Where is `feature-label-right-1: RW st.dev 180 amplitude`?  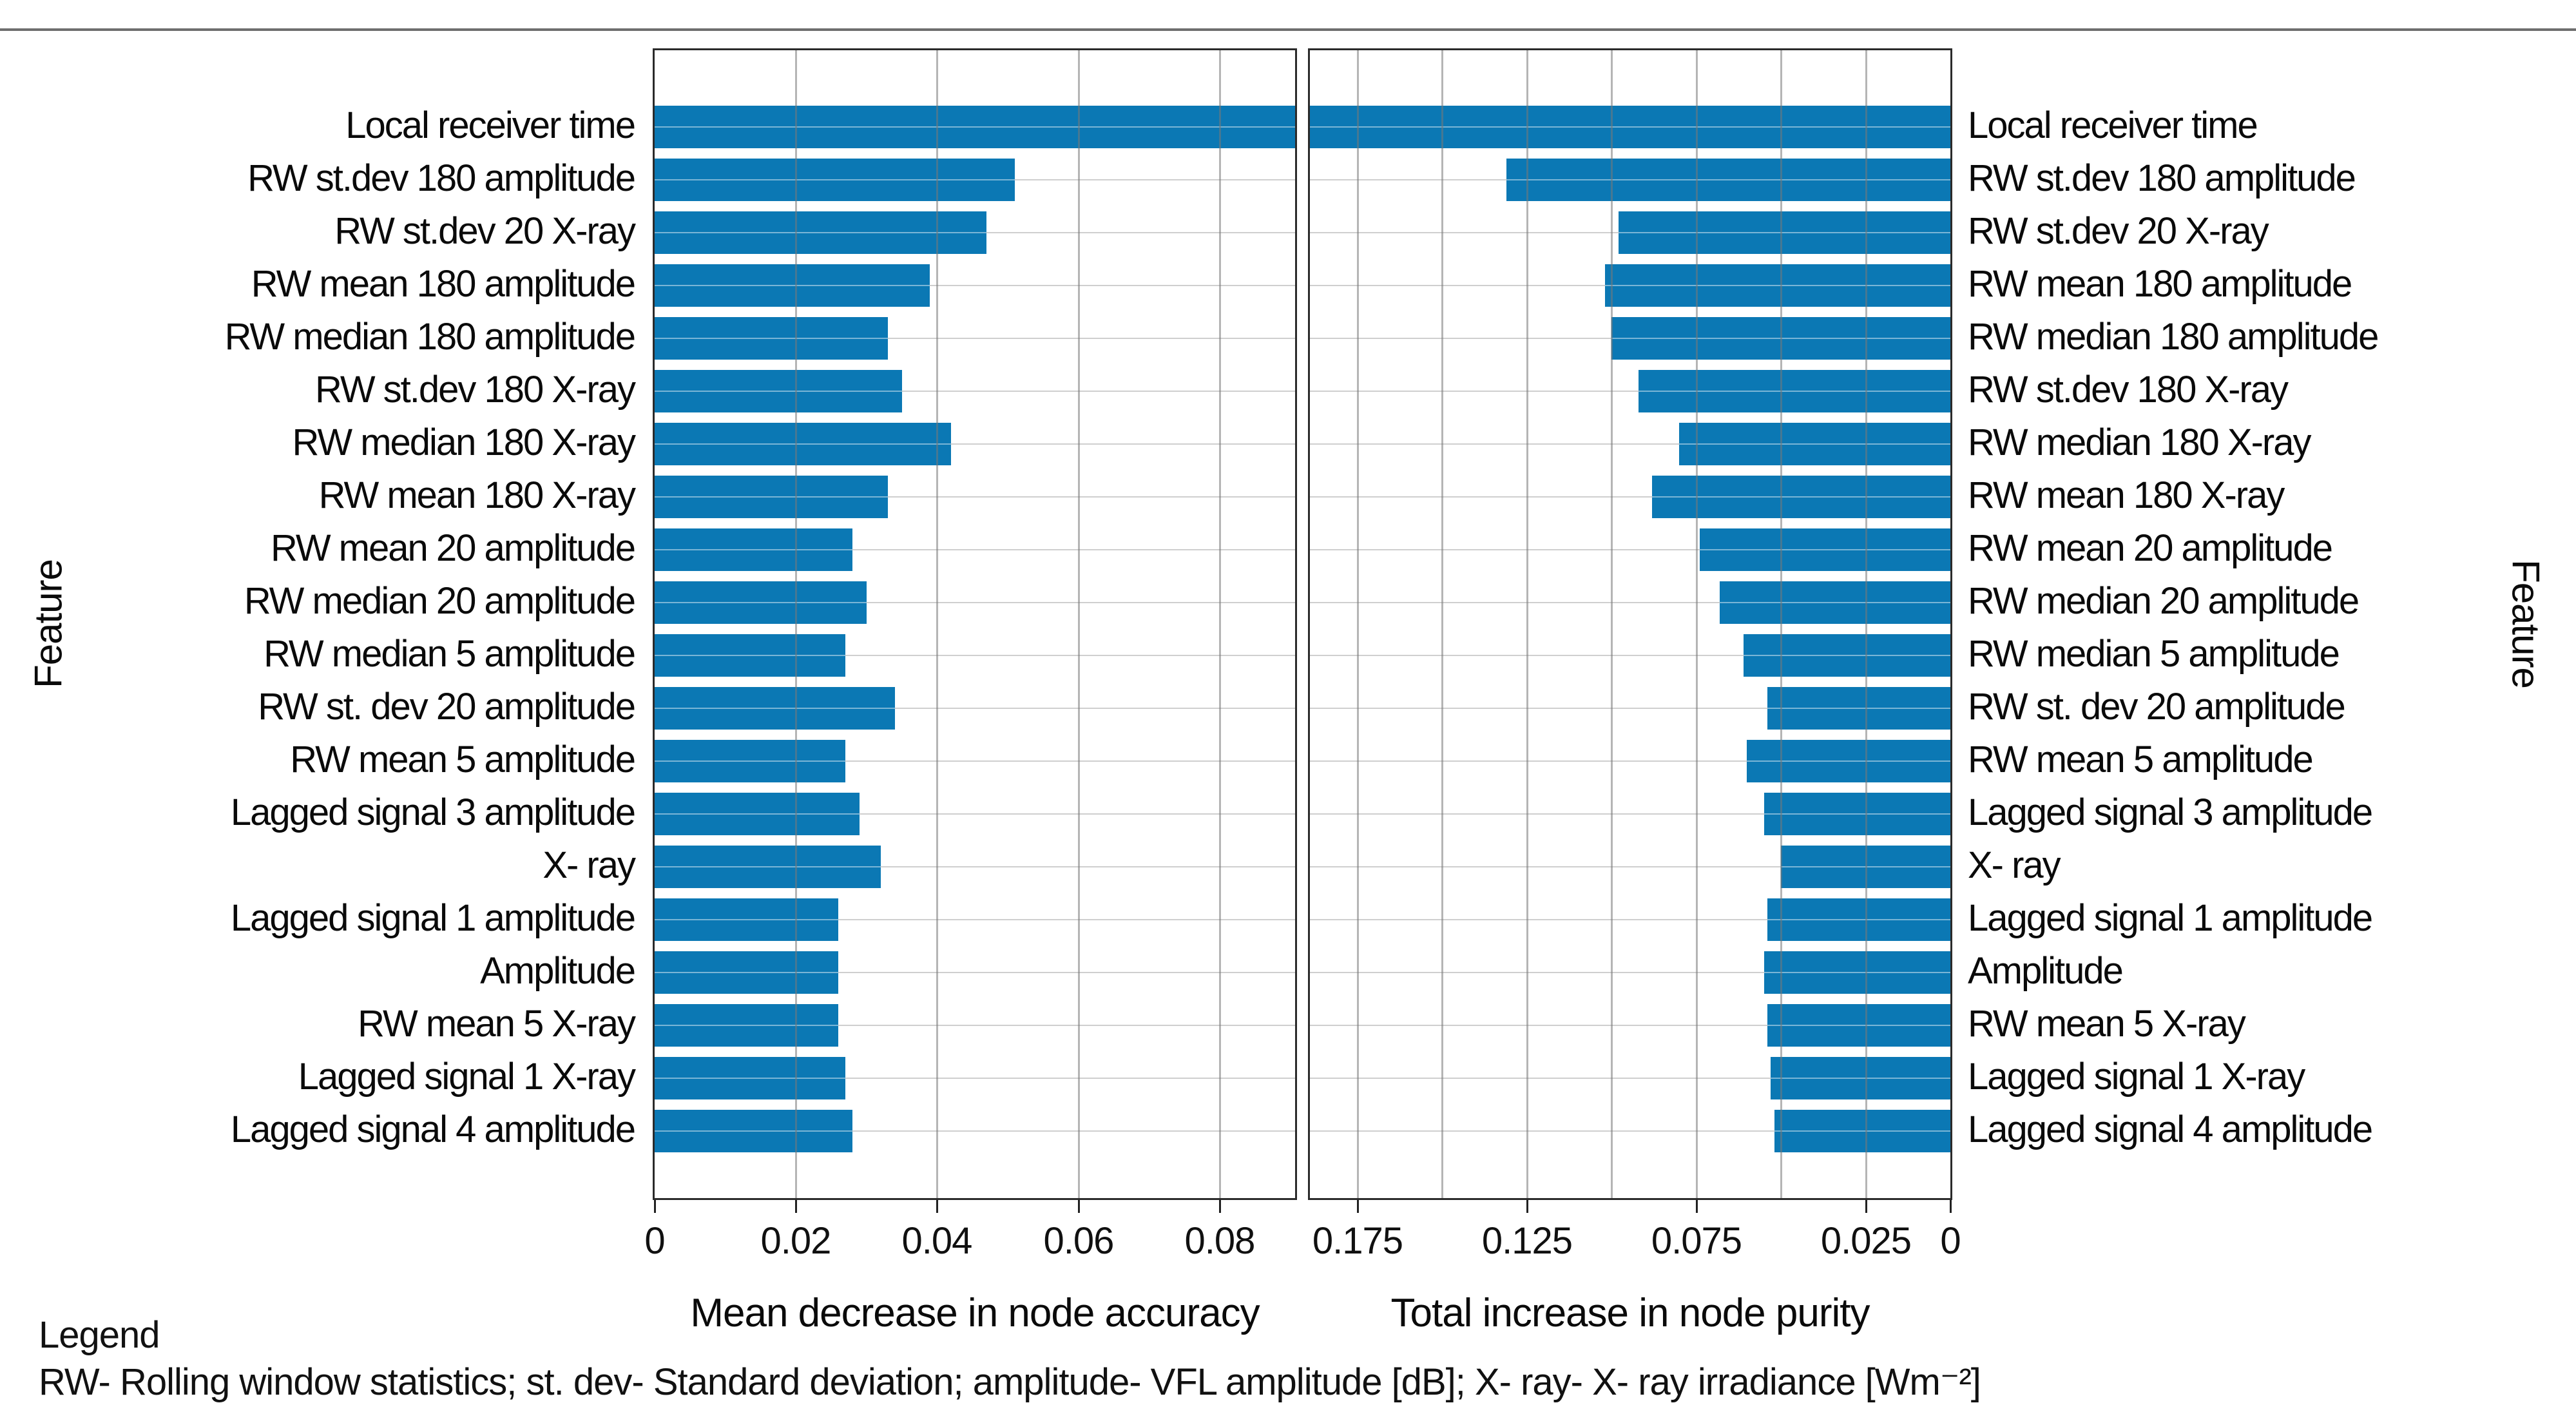
feature-label-right-1: RW st.dev 180 amplitude is located at coordinates (2162, 178).